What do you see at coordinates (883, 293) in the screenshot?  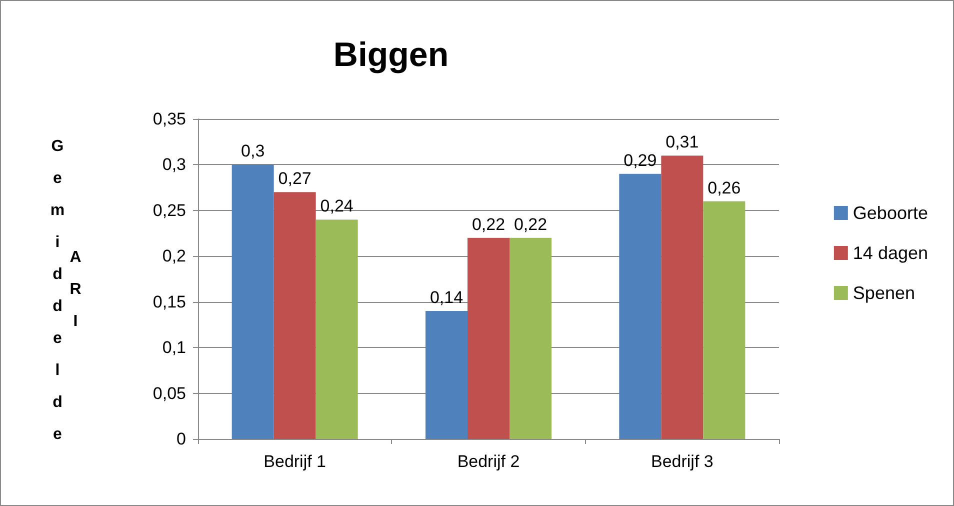 I see `legend-label: Spenen` at bounding box center [883, 293].